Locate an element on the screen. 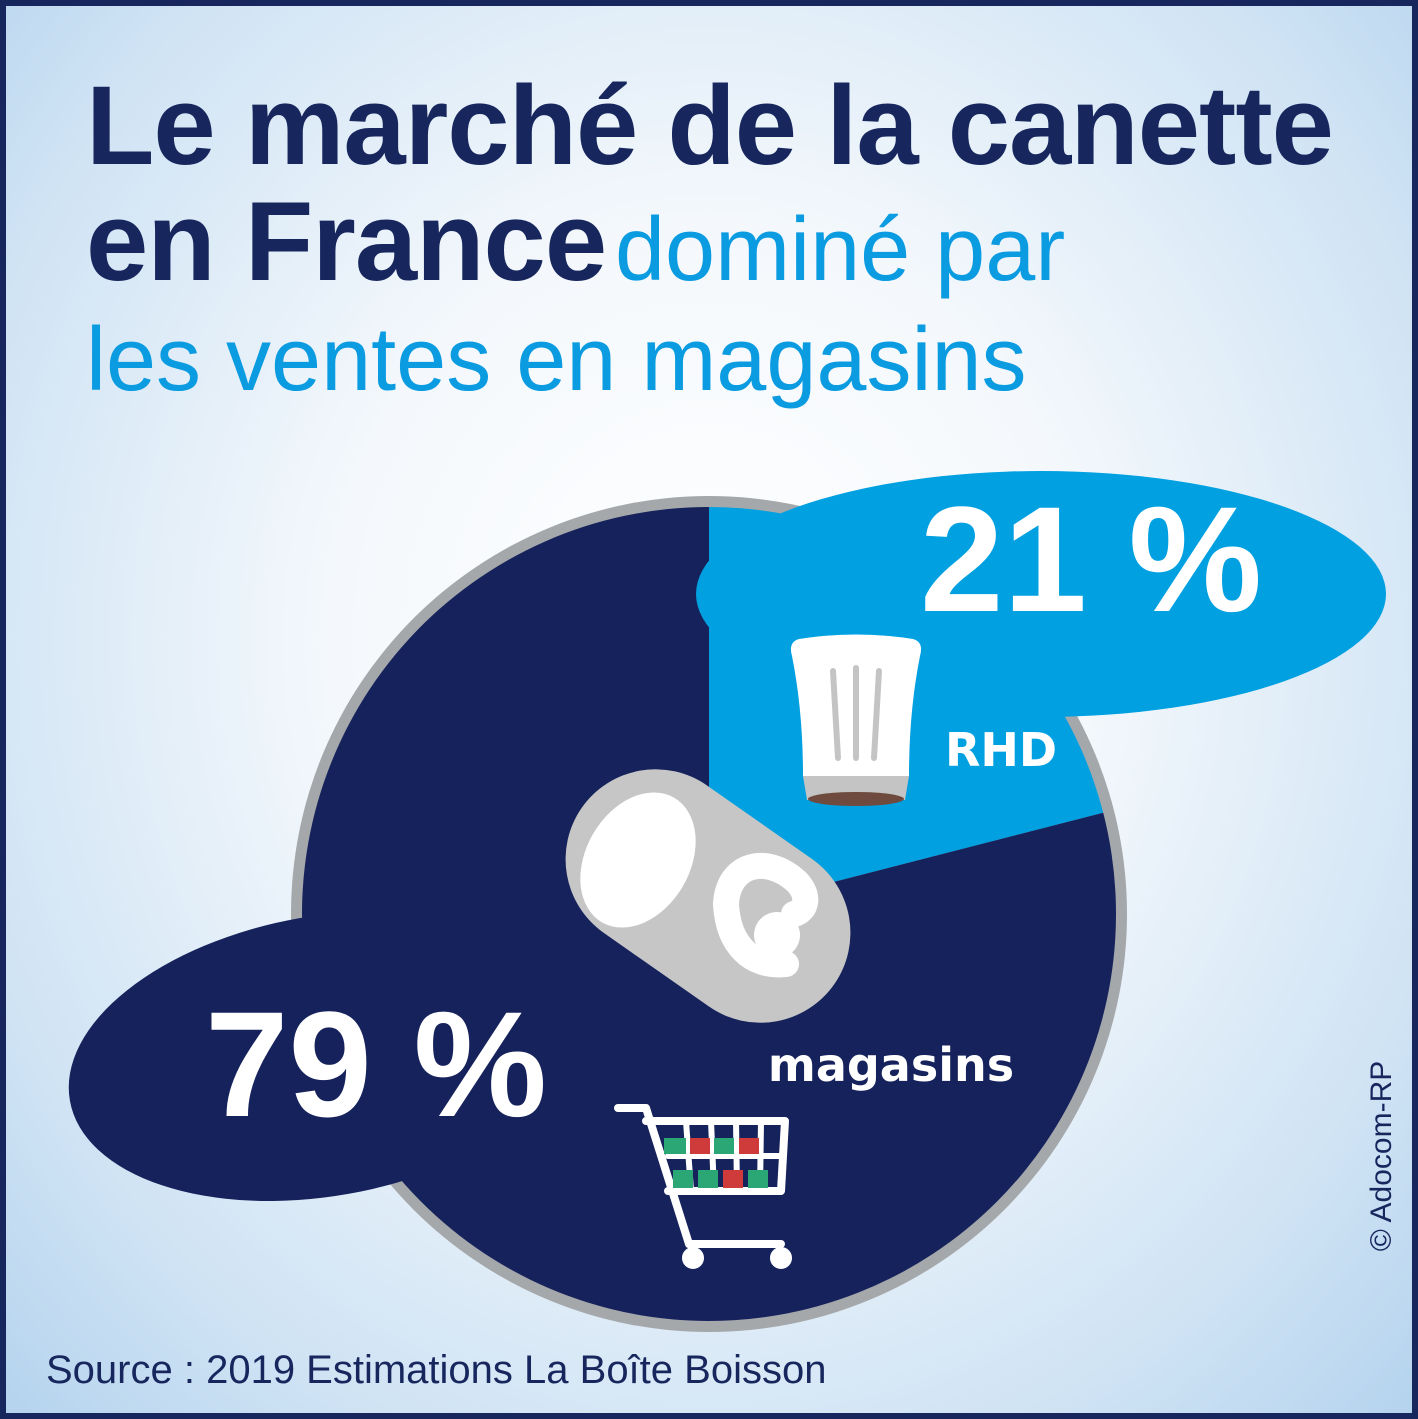 This screenshot has height=1419, width=1418. rhd-category-label: RHD is located at coordinates (1001, 750).